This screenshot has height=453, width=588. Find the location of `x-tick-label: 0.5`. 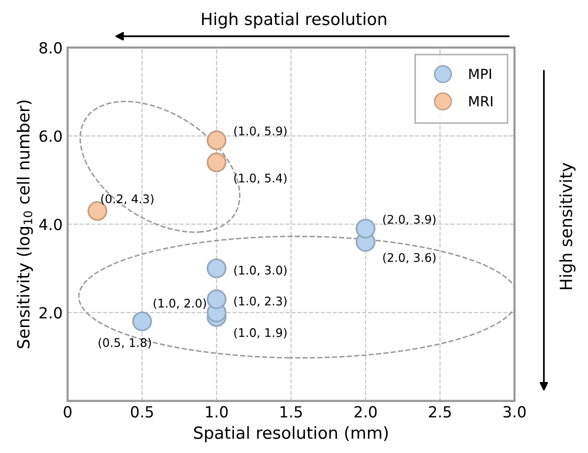

x-tick-label: 0.5 is located at coordinates (141, 412).